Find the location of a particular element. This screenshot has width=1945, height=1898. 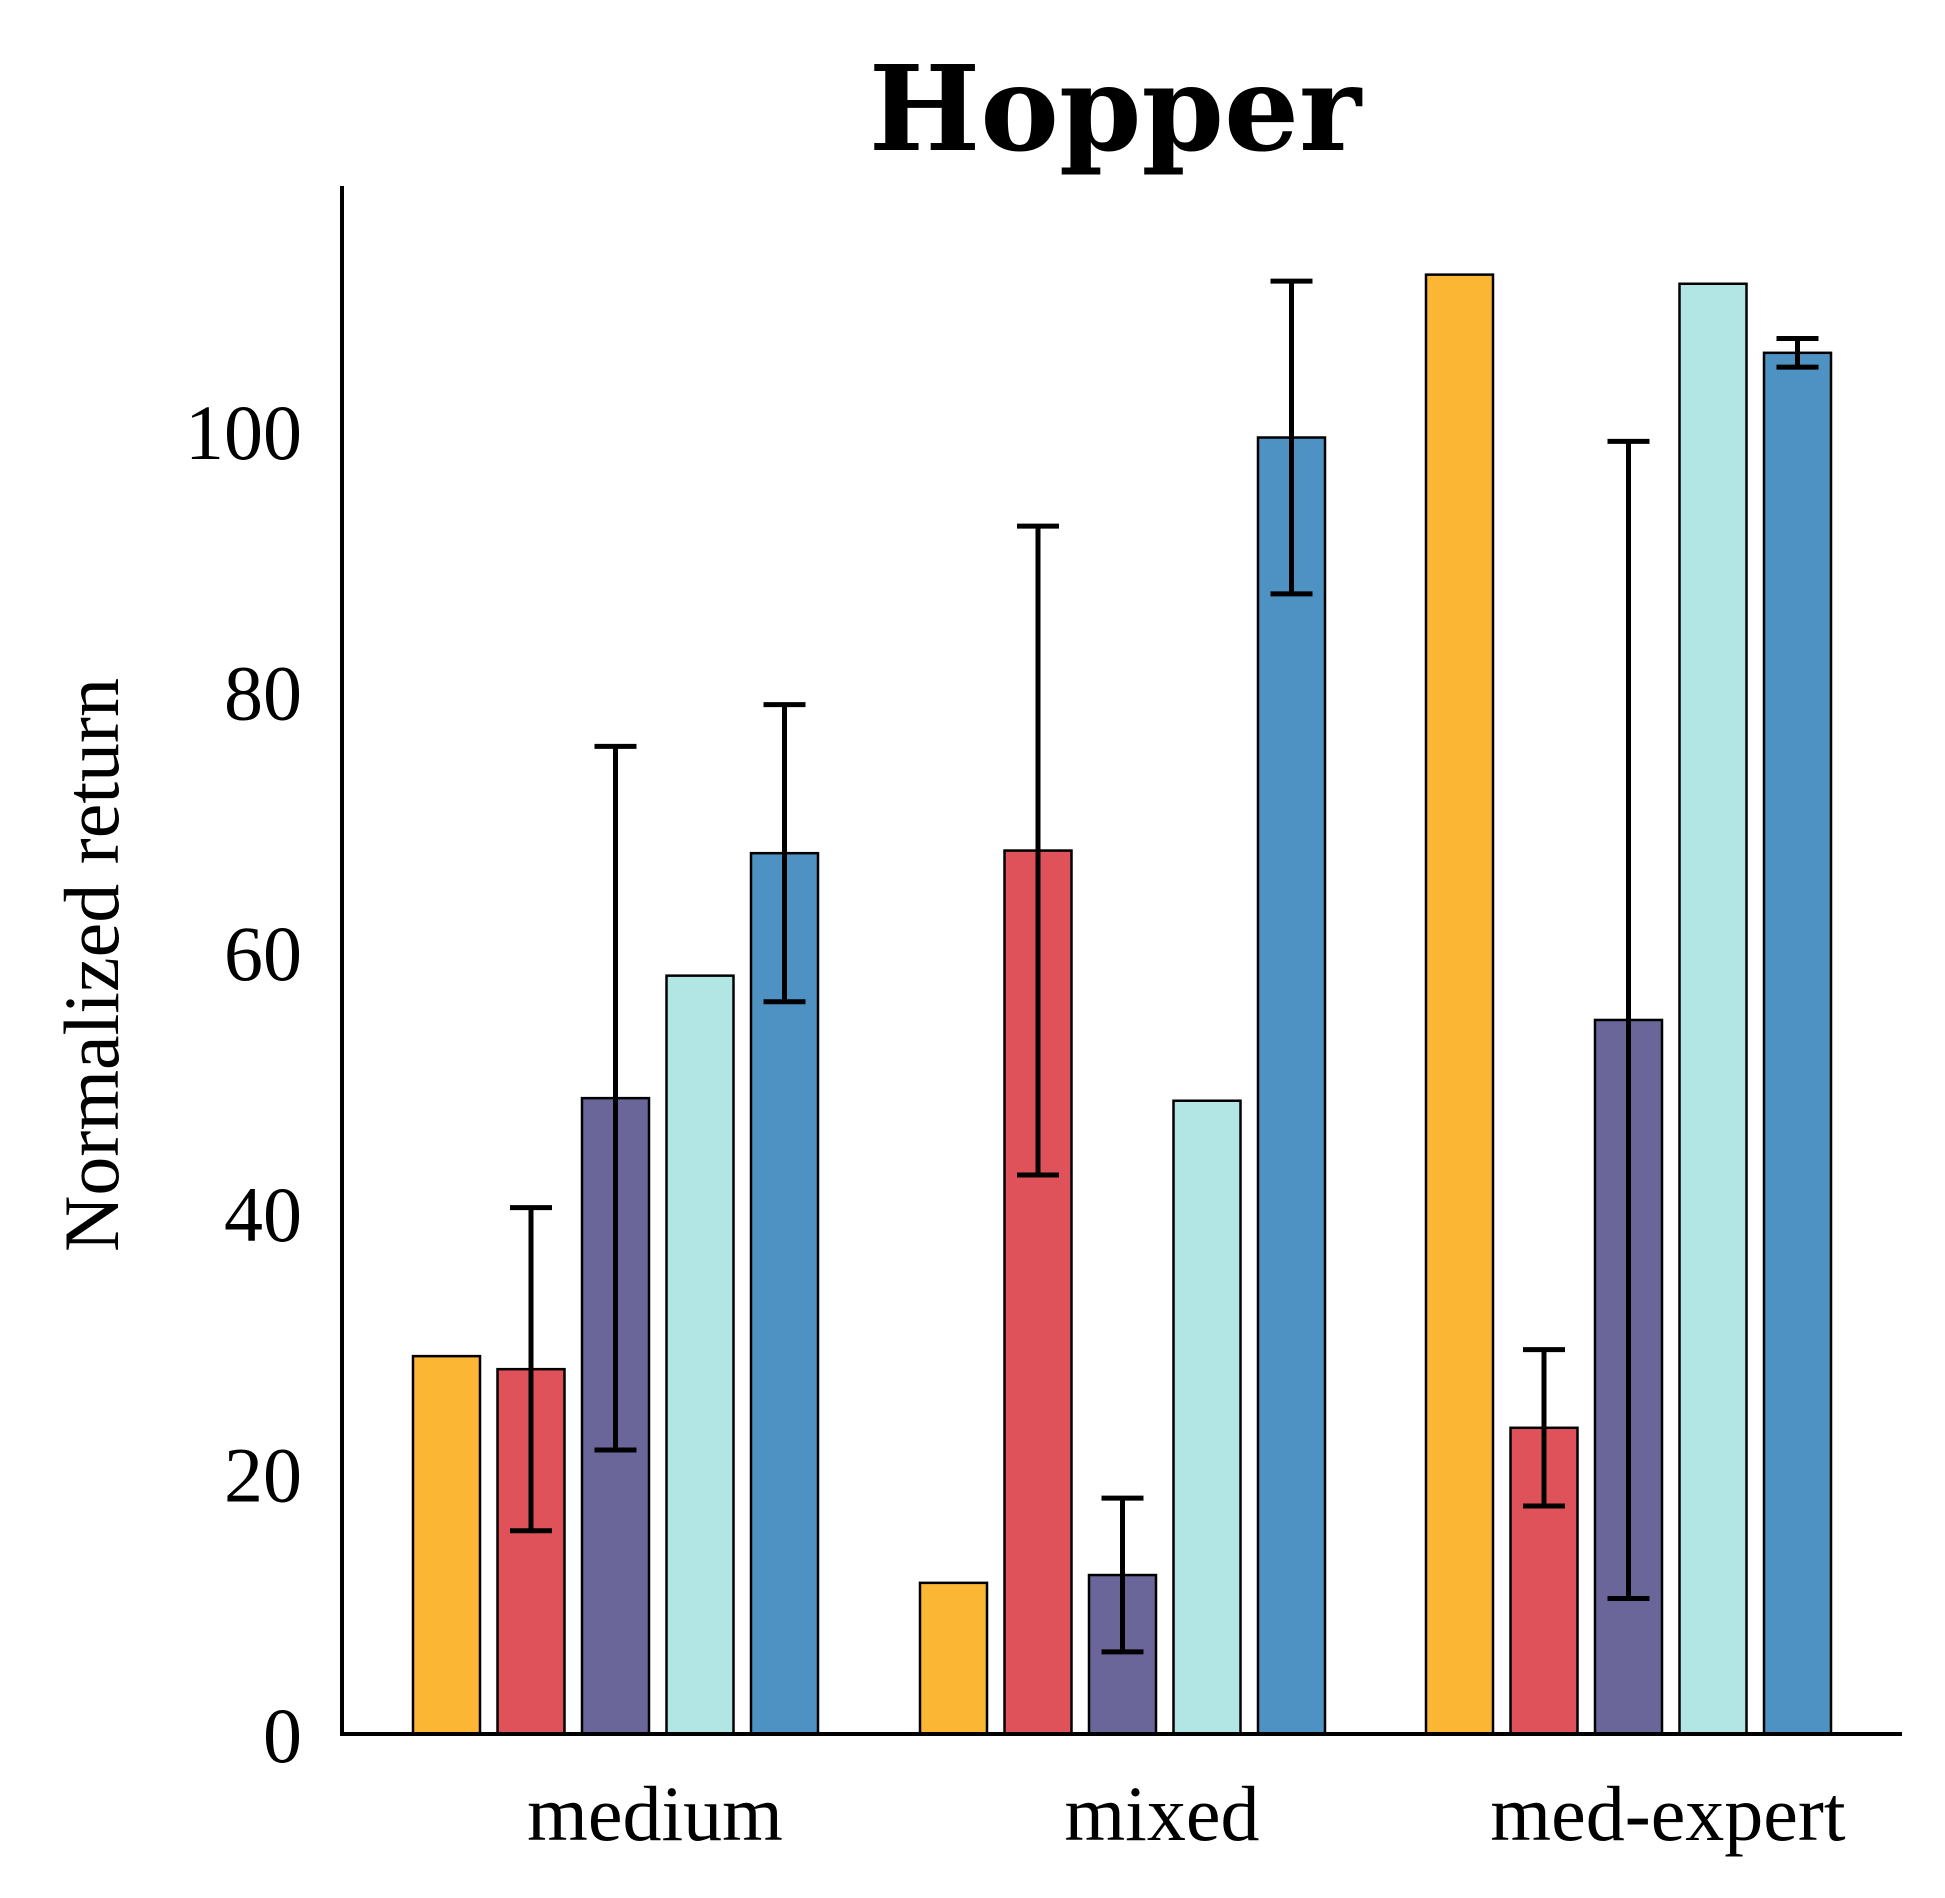

y-tick-label-60: 60 is located at coordinates (263, 953).